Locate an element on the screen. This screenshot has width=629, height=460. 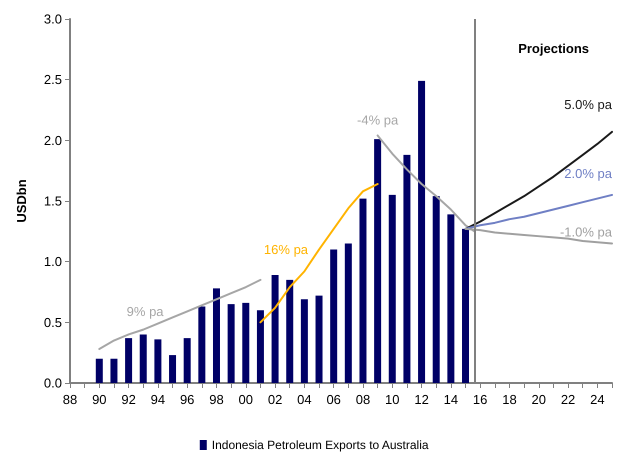
series-label: -1.0% pa is located at coordinates (586, 232).